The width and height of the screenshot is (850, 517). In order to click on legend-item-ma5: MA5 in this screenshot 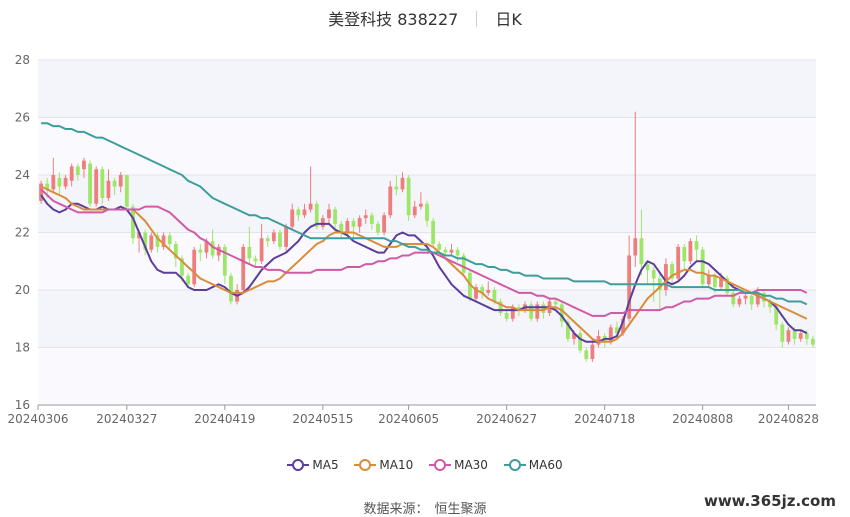, I will do `click(313, 465)`.